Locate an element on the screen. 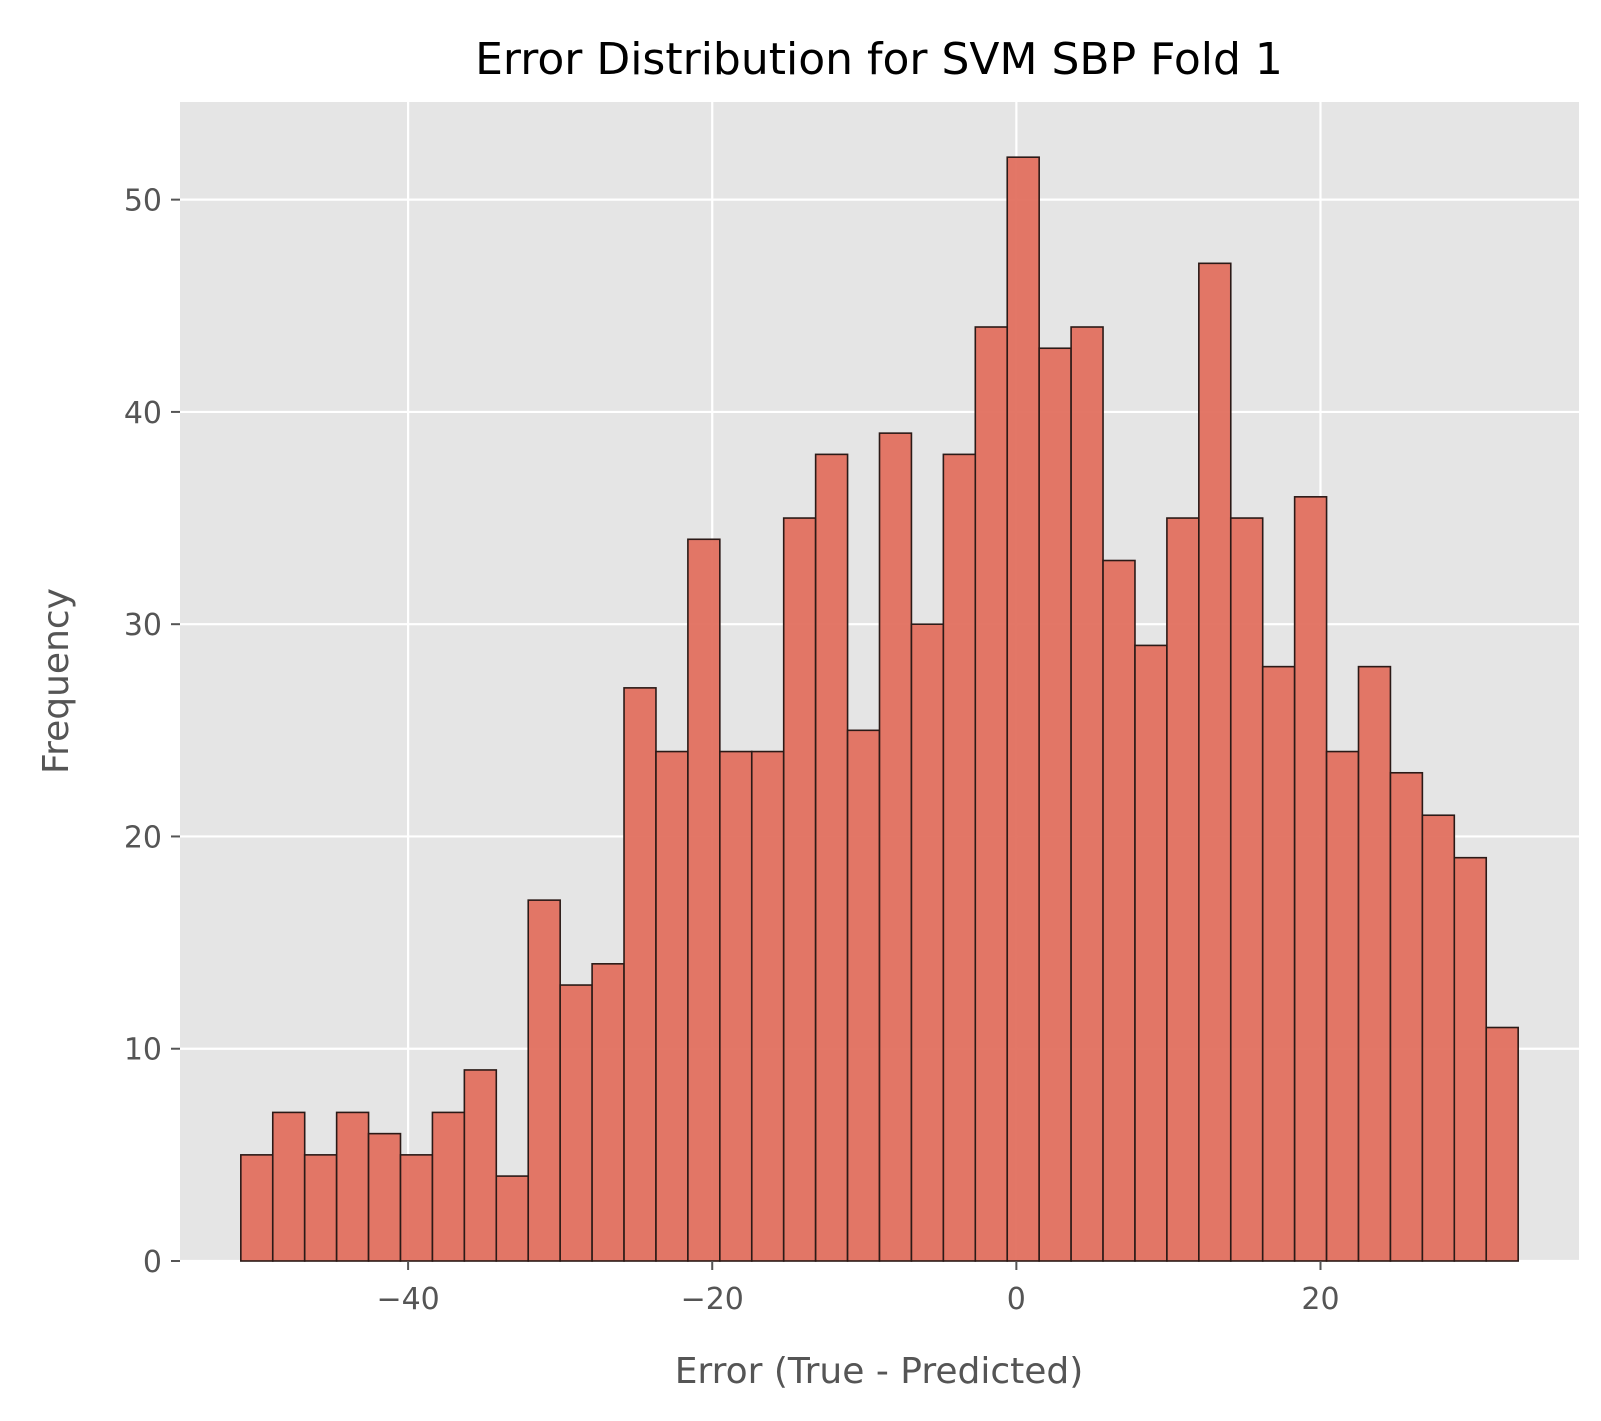 This screenshot has height=1421, width=1601. x-tick-label: −20 is located at coordinates (712, 1299).